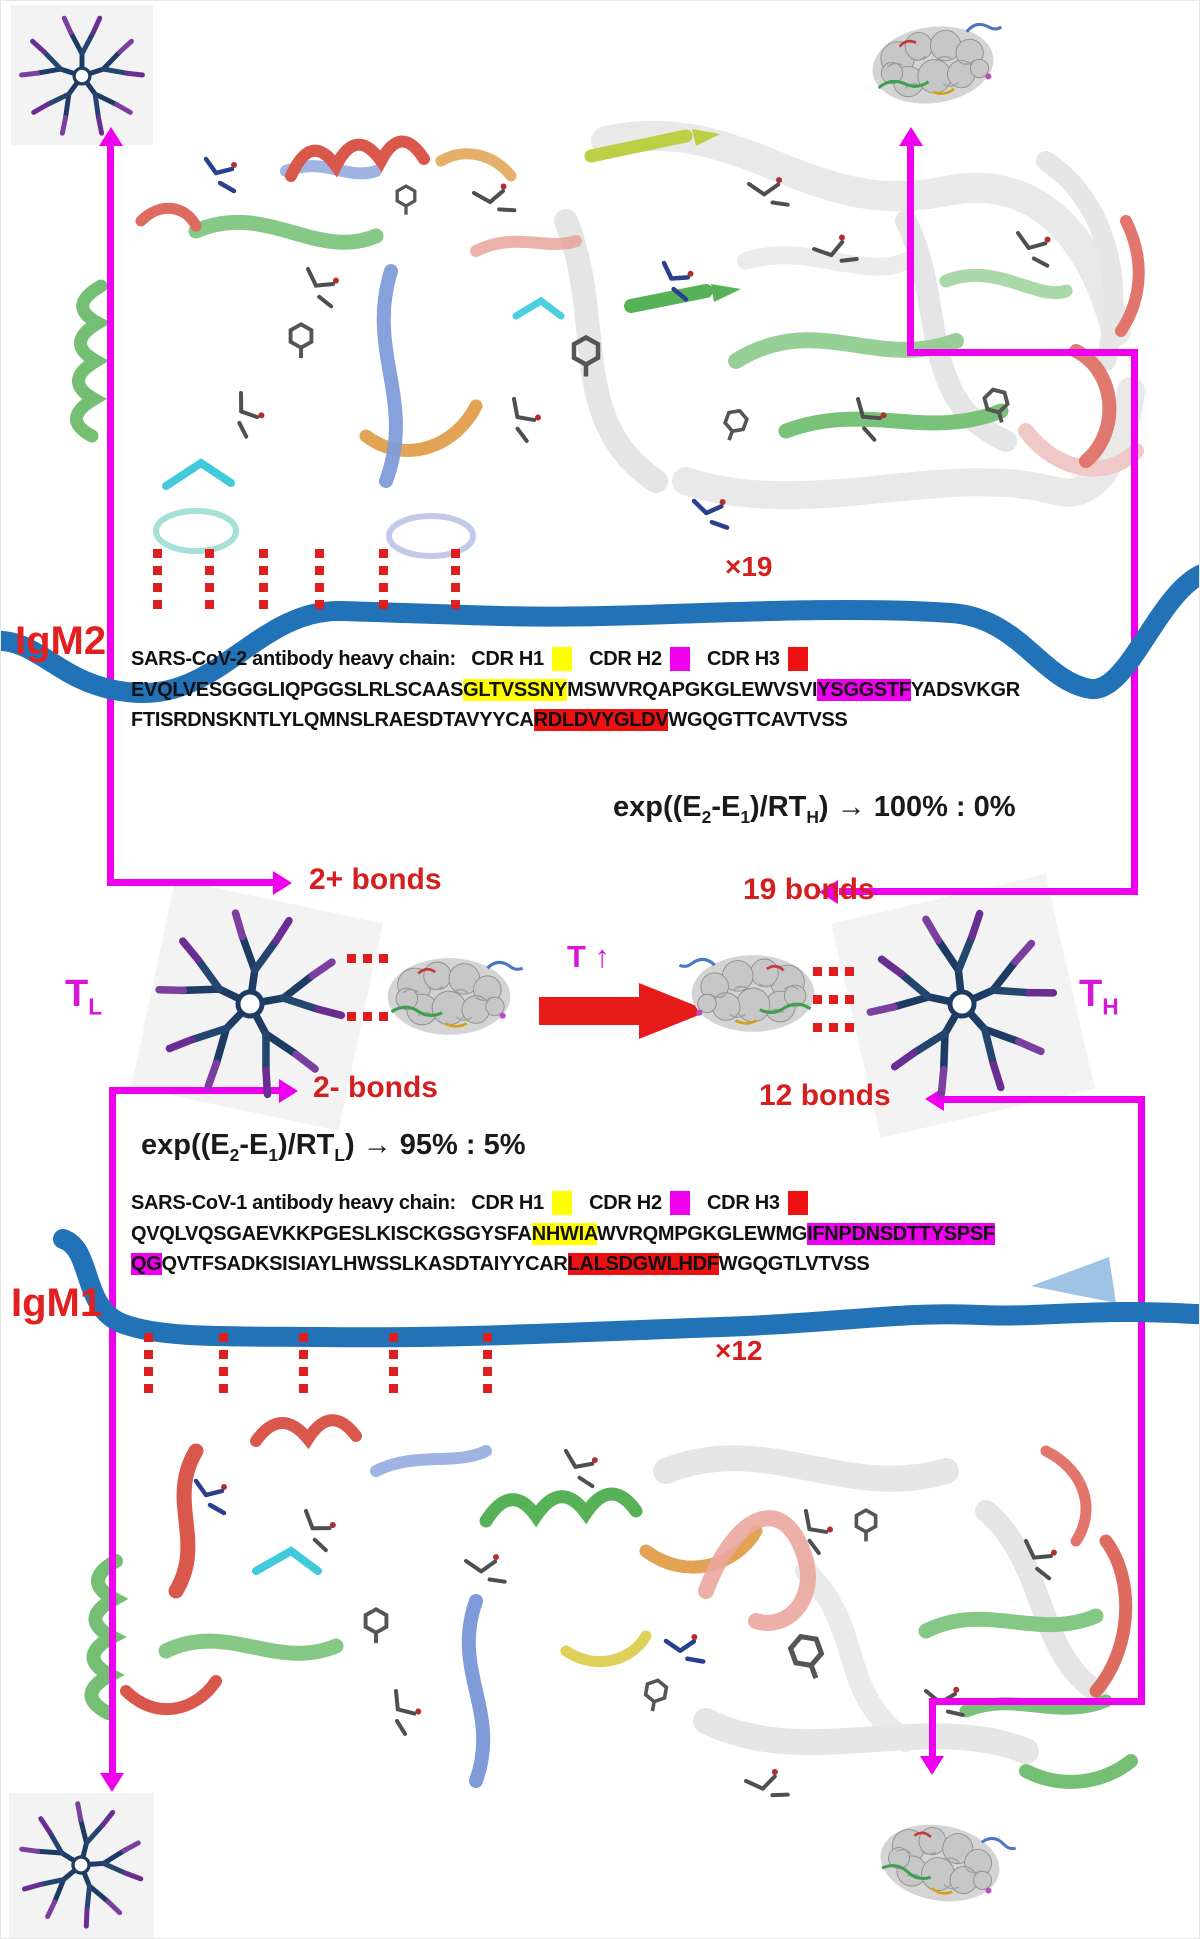 This screenshot has height=1939, width=1200. Describe the element at coordinates (988, 891) in the screenshot. I see `bonds19-connector-line` at that location.